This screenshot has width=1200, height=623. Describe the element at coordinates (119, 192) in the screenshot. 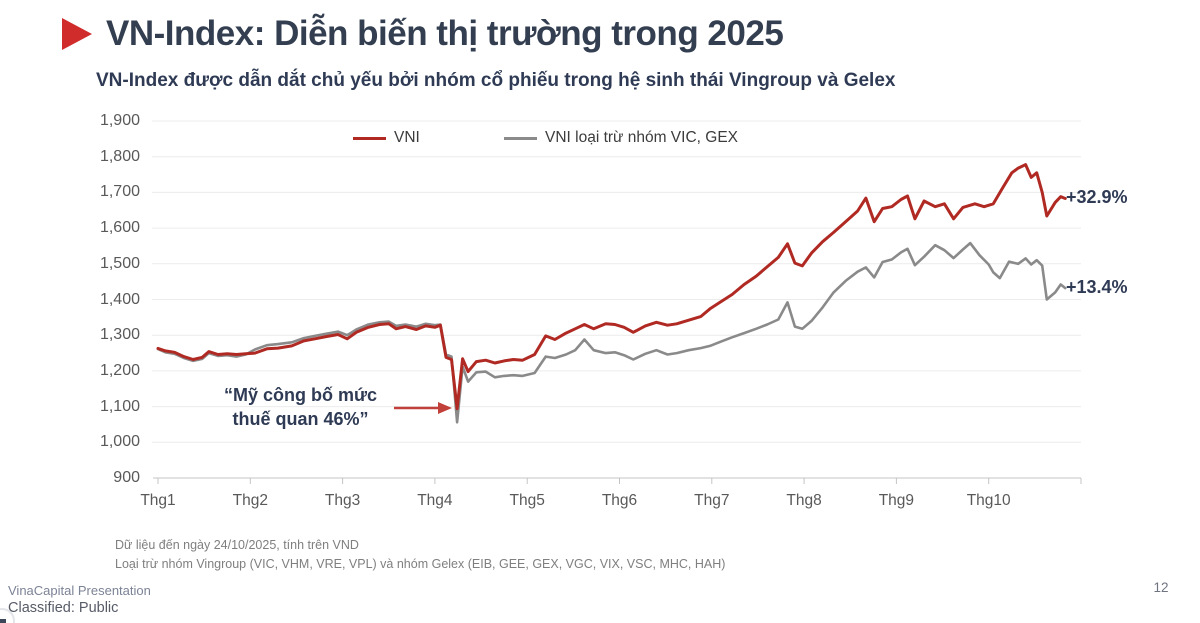

I see `y-tick-label: 1,700` at that location.